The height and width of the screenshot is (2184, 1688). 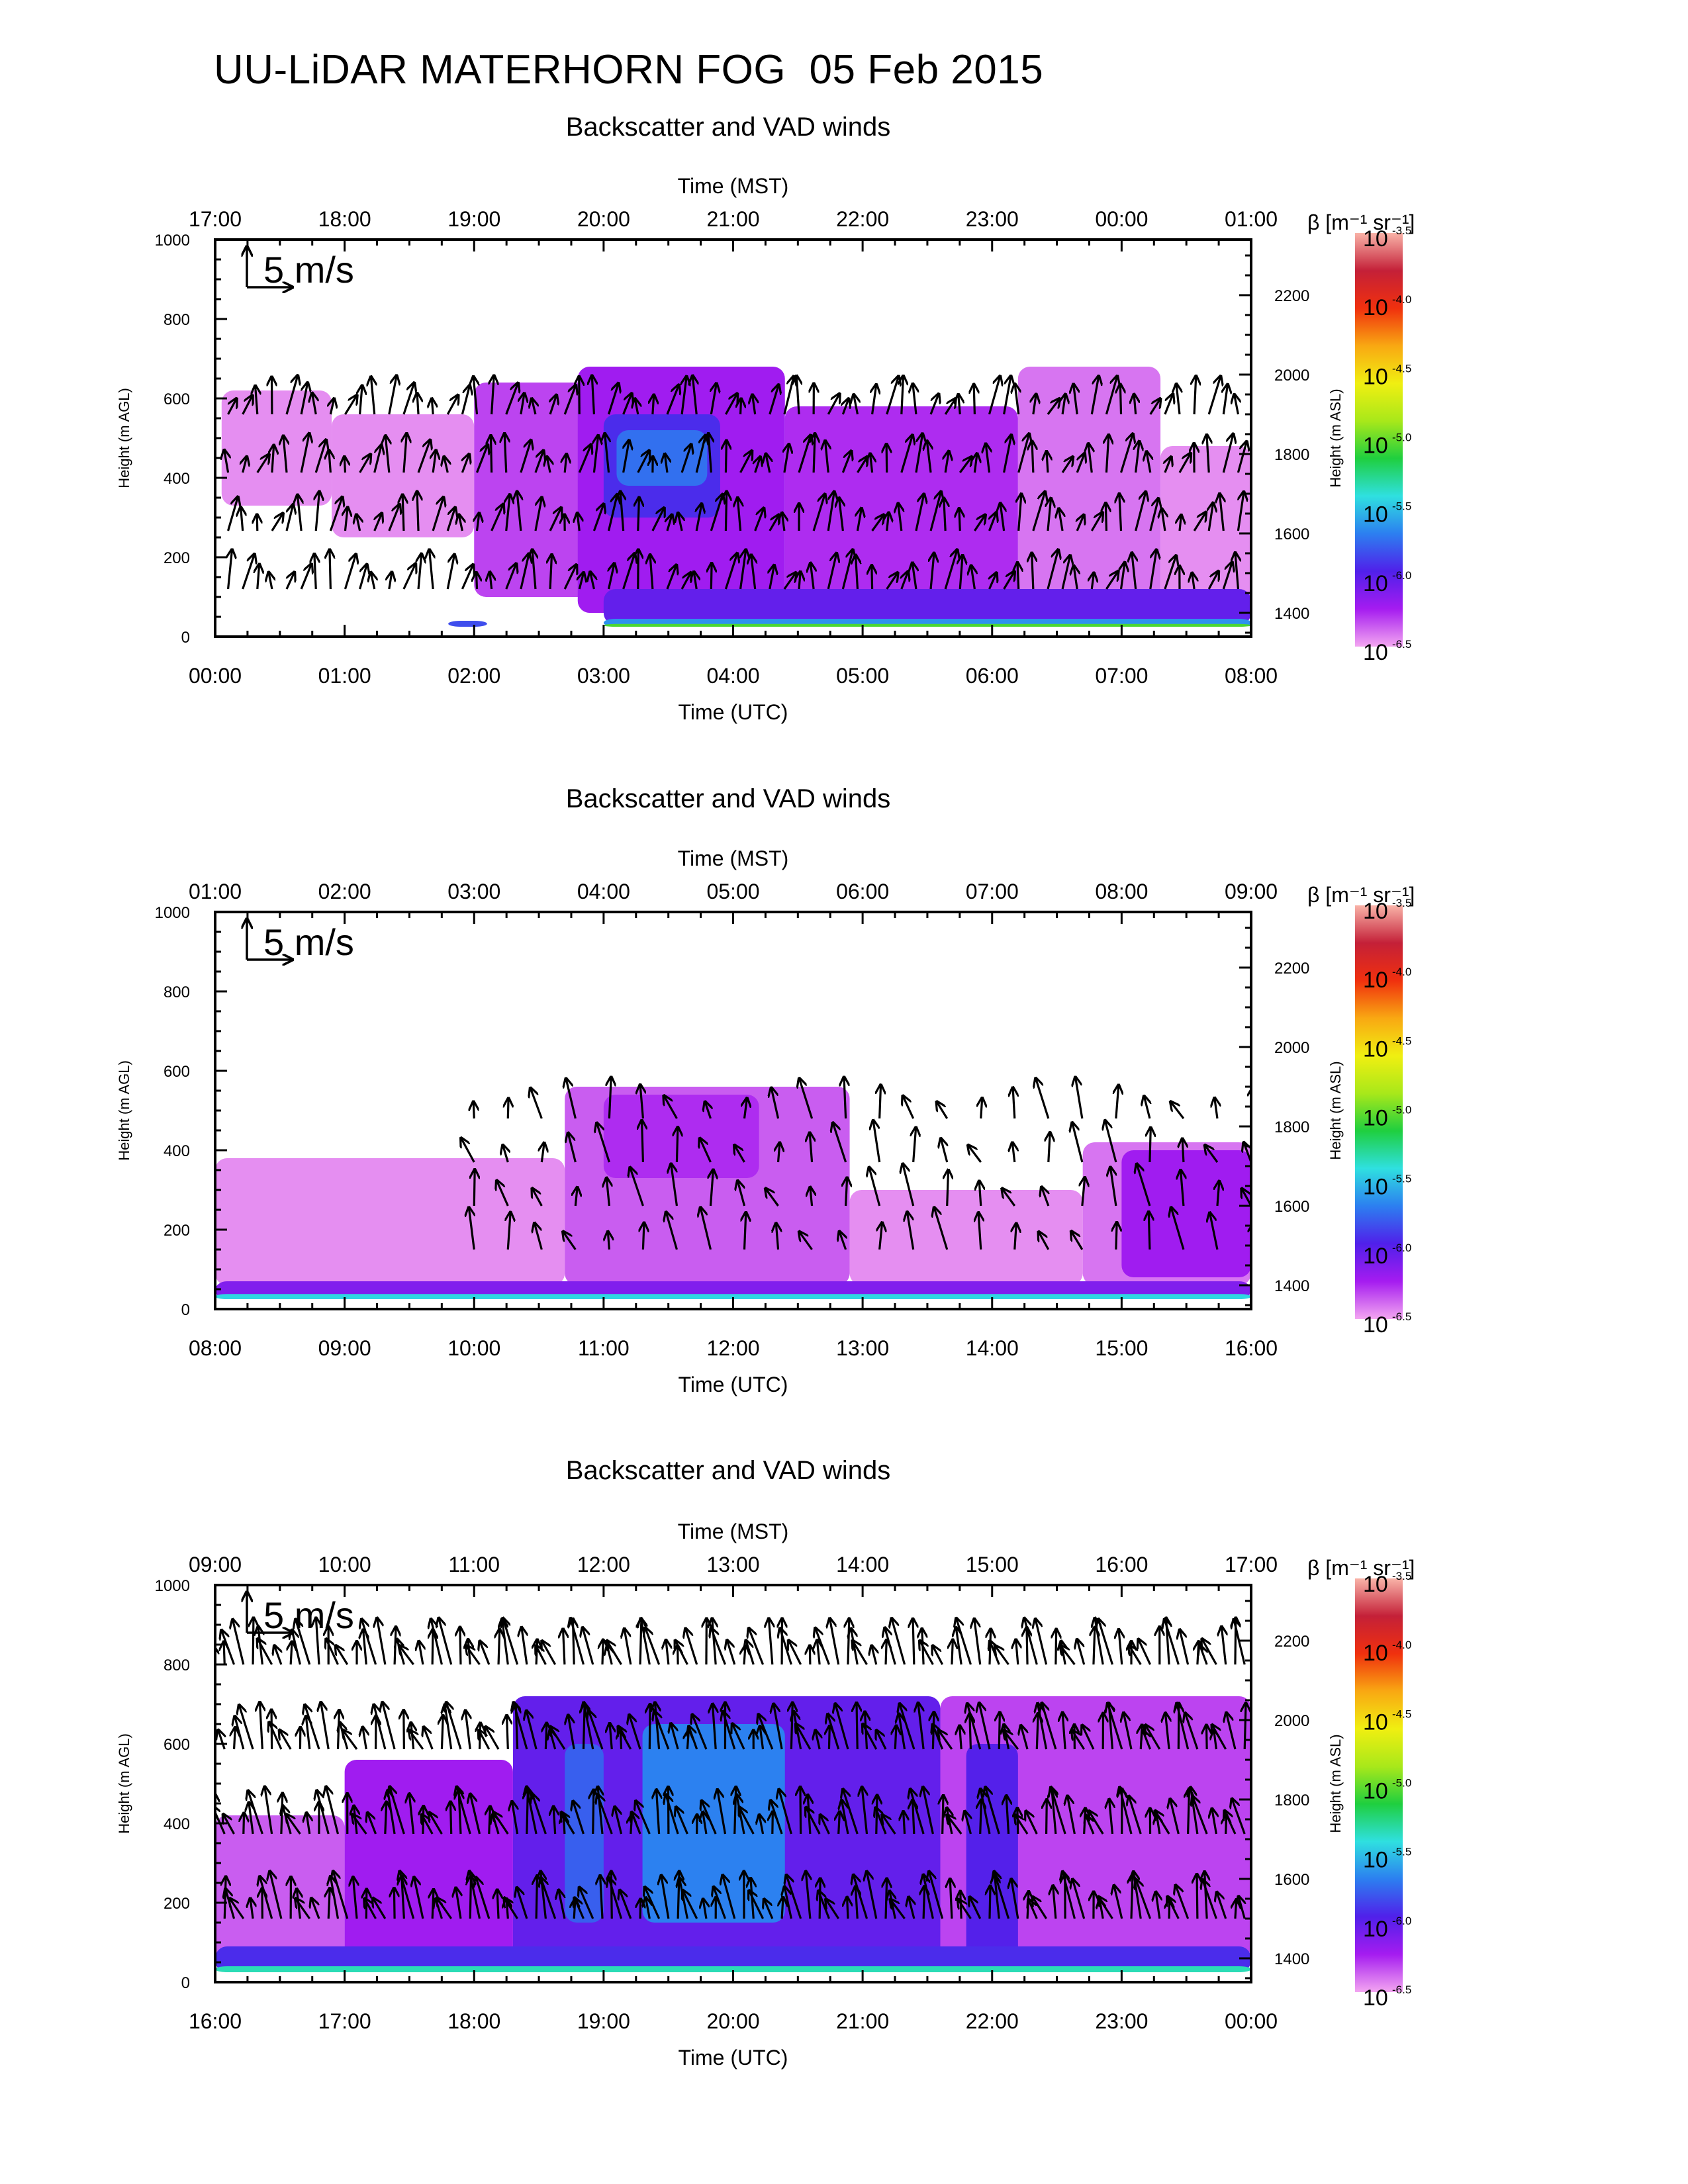 What do you see at coordinates (1387, 1048) in the screenshot?
I see `colorbar-tick-label: 10 -4.5` at bounding box center [1387, 1048].